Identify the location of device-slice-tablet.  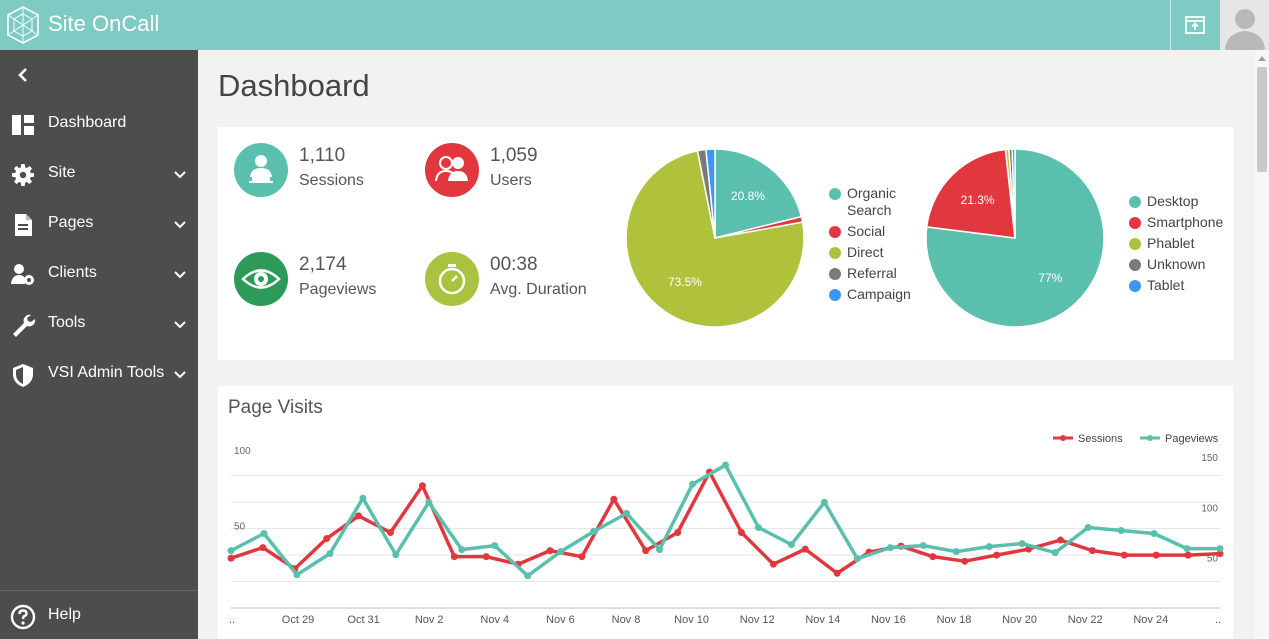
(1013, 193).